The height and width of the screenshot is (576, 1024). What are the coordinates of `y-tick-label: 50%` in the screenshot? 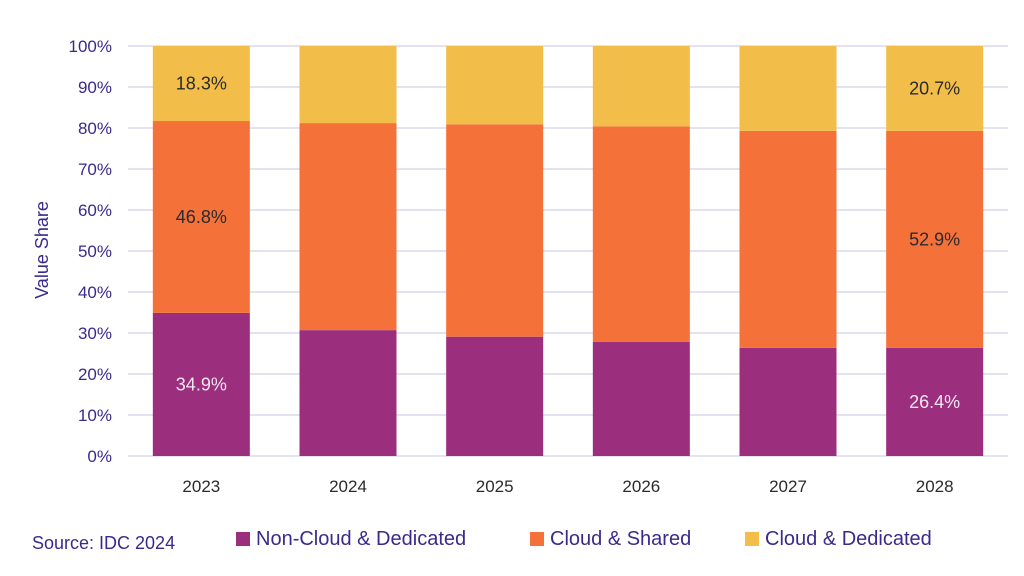 It's located at (95, 251).